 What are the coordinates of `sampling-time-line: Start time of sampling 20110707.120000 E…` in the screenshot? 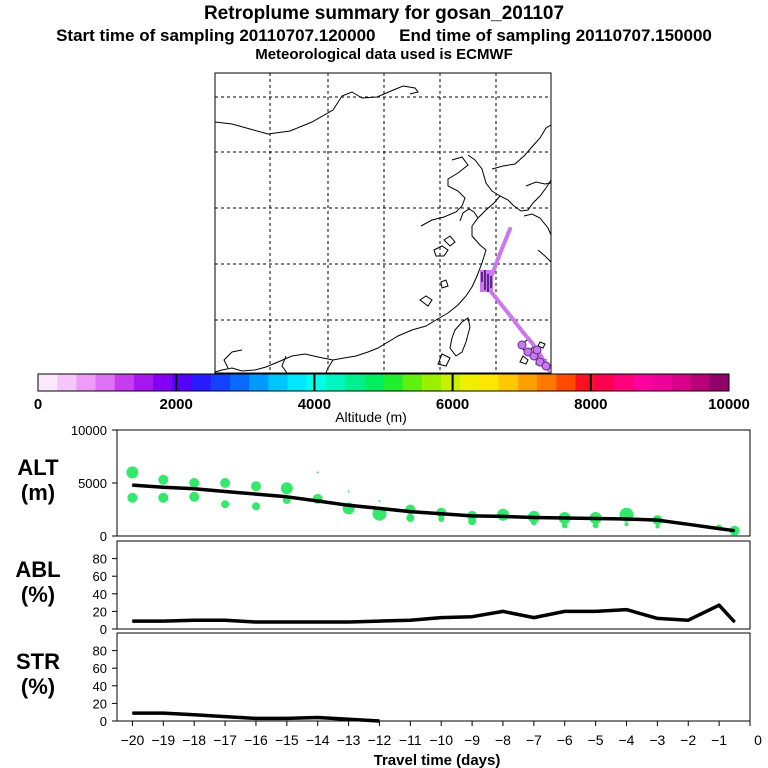 It's located at (384, 35).